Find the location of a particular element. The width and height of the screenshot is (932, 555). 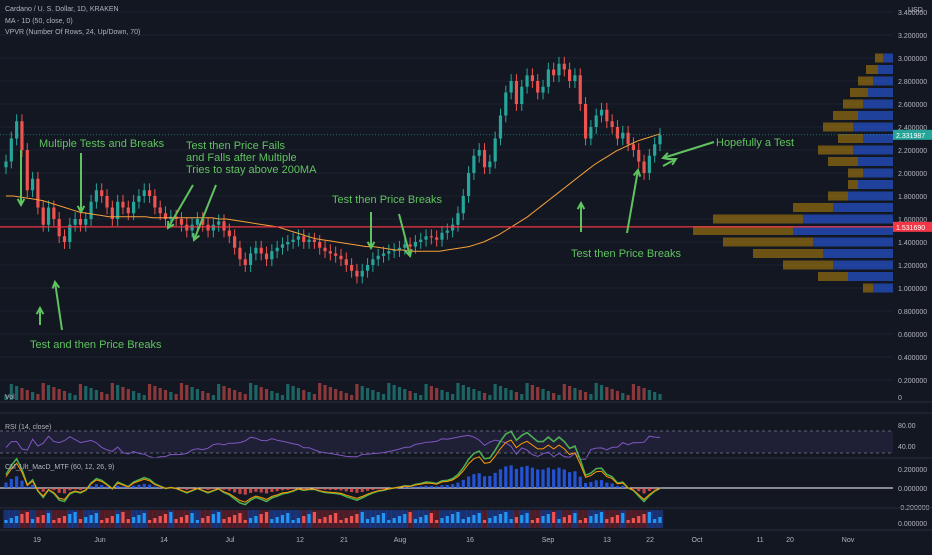

time-axis-label: 22 is located at coordinates (650, 540).